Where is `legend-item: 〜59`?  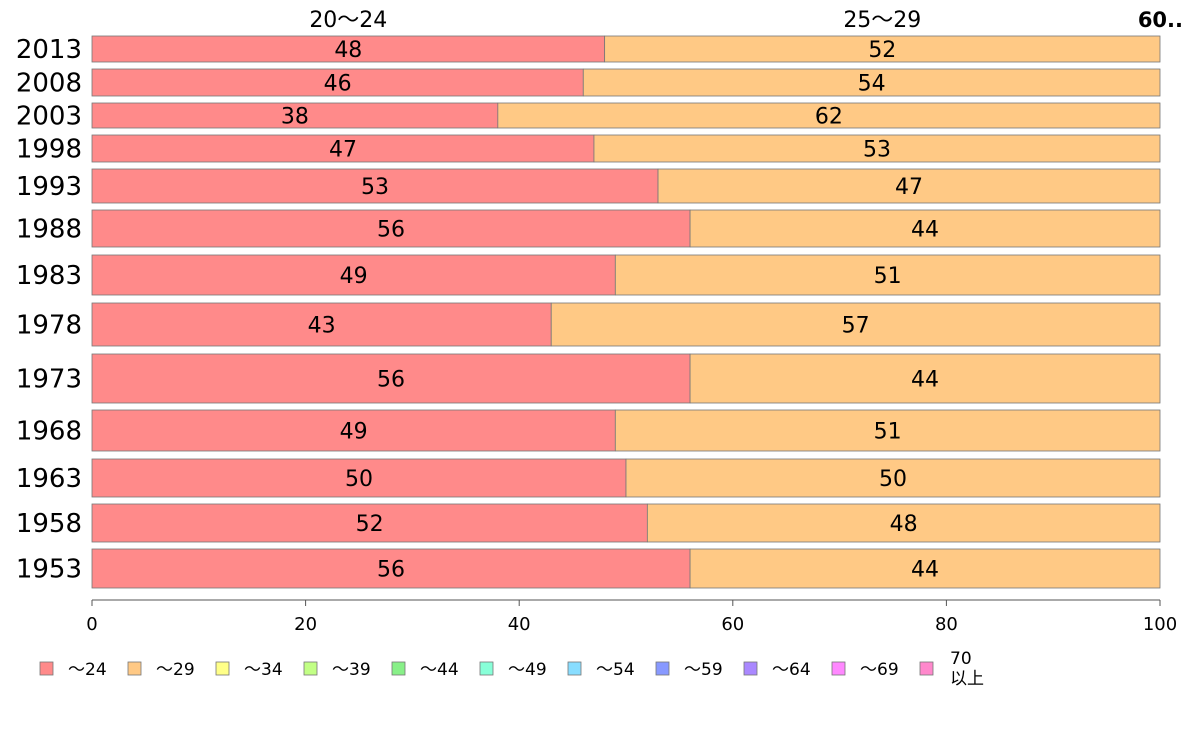 legend-item: 〜59 is located at coordinates (689, 670).